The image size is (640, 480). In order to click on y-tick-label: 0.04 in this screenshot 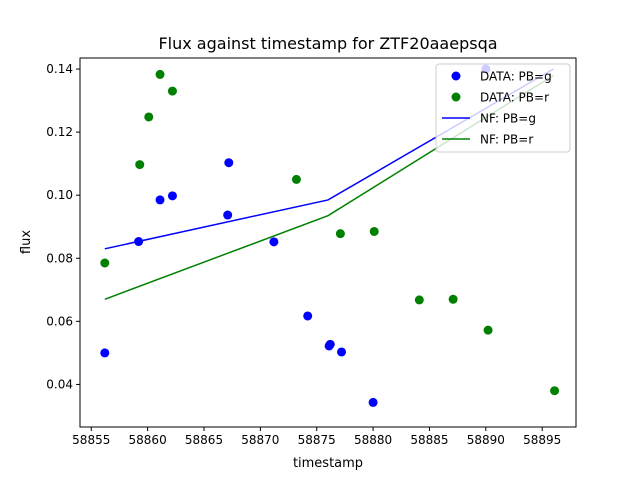, I will do `click(59, 384)`.